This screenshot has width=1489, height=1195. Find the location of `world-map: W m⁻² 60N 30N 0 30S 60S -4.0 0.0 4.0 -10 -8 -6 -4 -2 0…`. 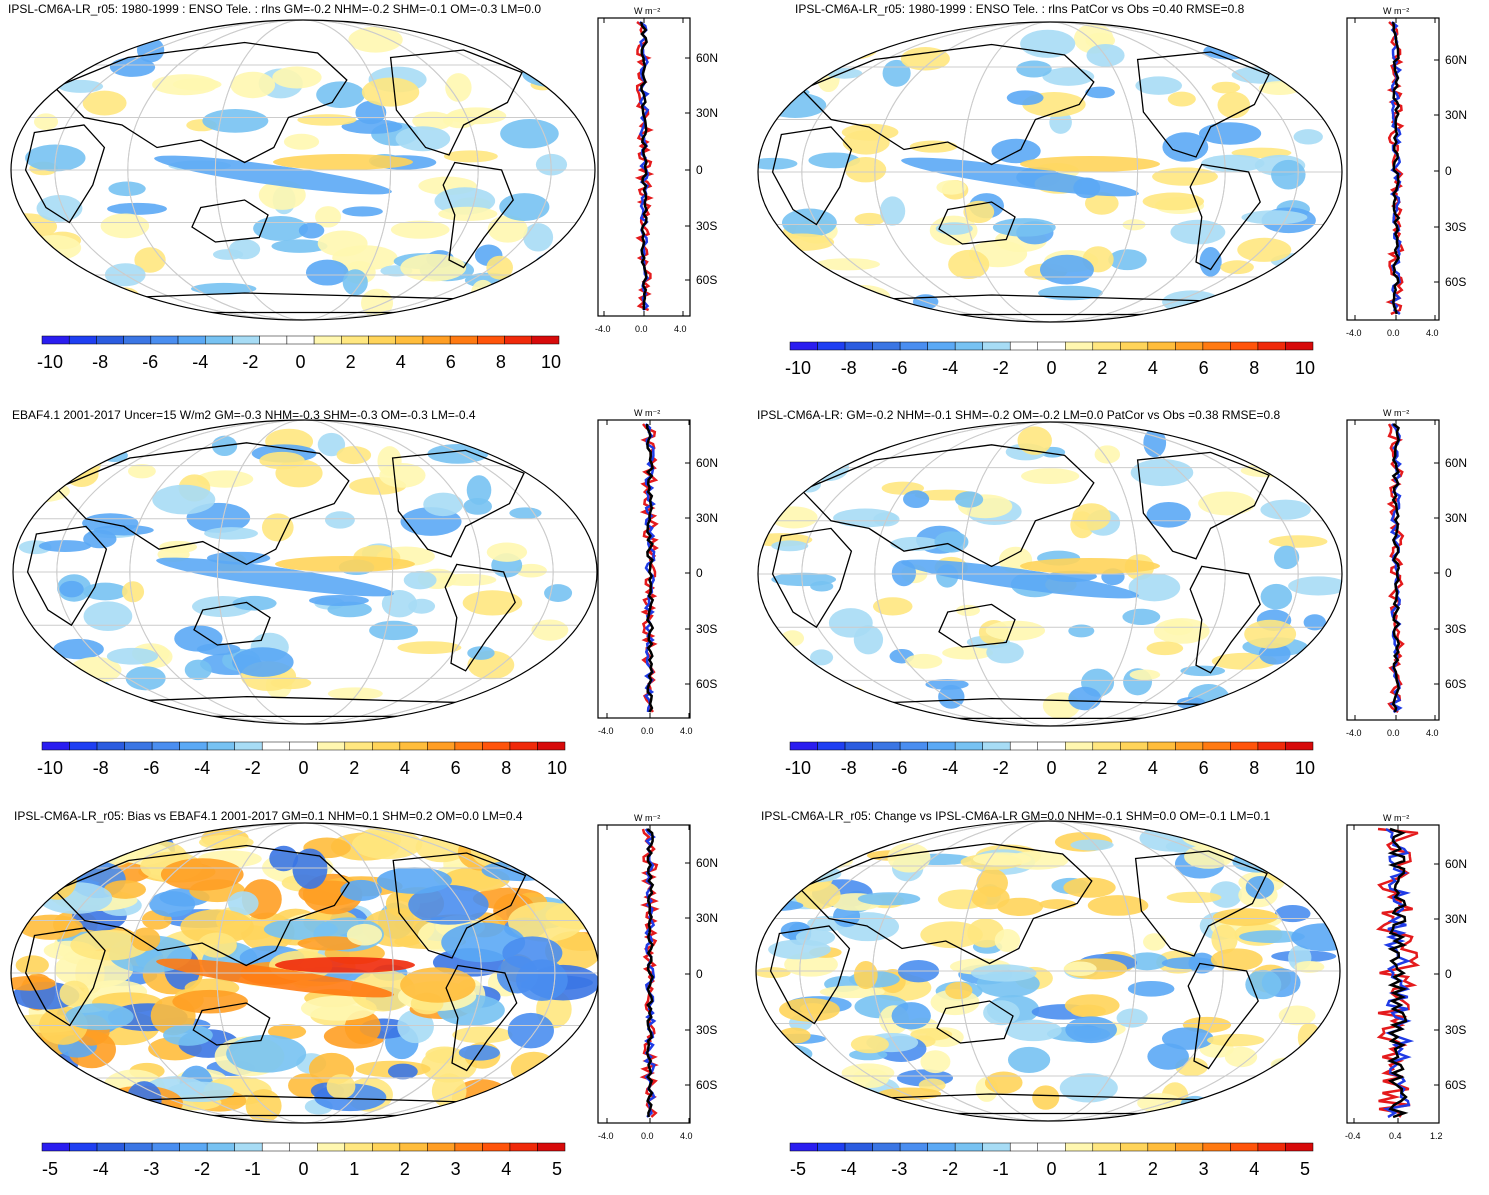

world-map: W m⁻² 60N 30N 0 30S 60S -4.0 0.0 4.0 -10 -8 -6 -4 -2 0… is located at coordinates (364, 189).